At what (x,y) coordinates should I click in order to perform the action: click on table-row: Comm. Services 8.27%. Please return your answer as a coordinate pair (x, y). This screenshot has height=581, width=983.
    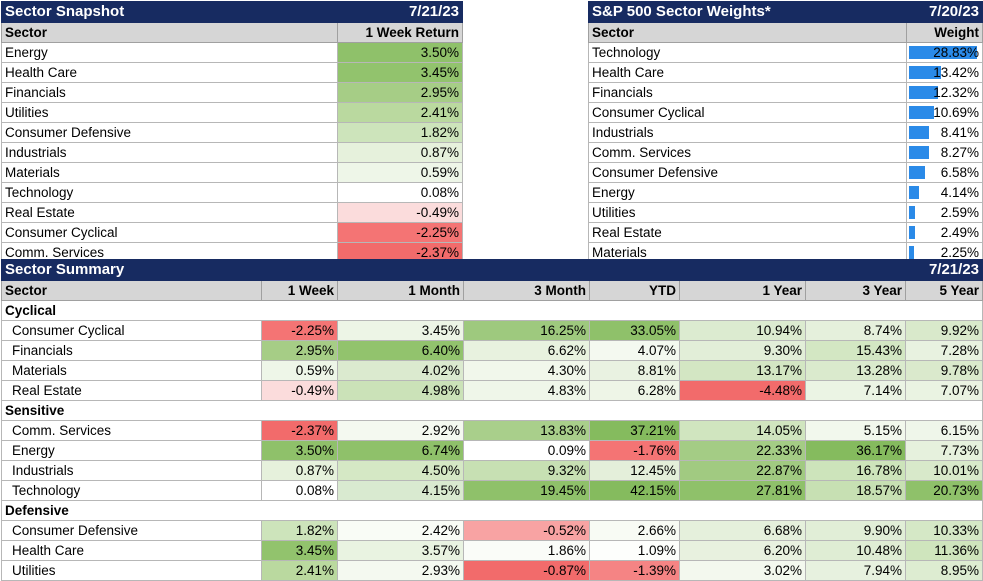
    Looking at the image, I should click on (785, 152).